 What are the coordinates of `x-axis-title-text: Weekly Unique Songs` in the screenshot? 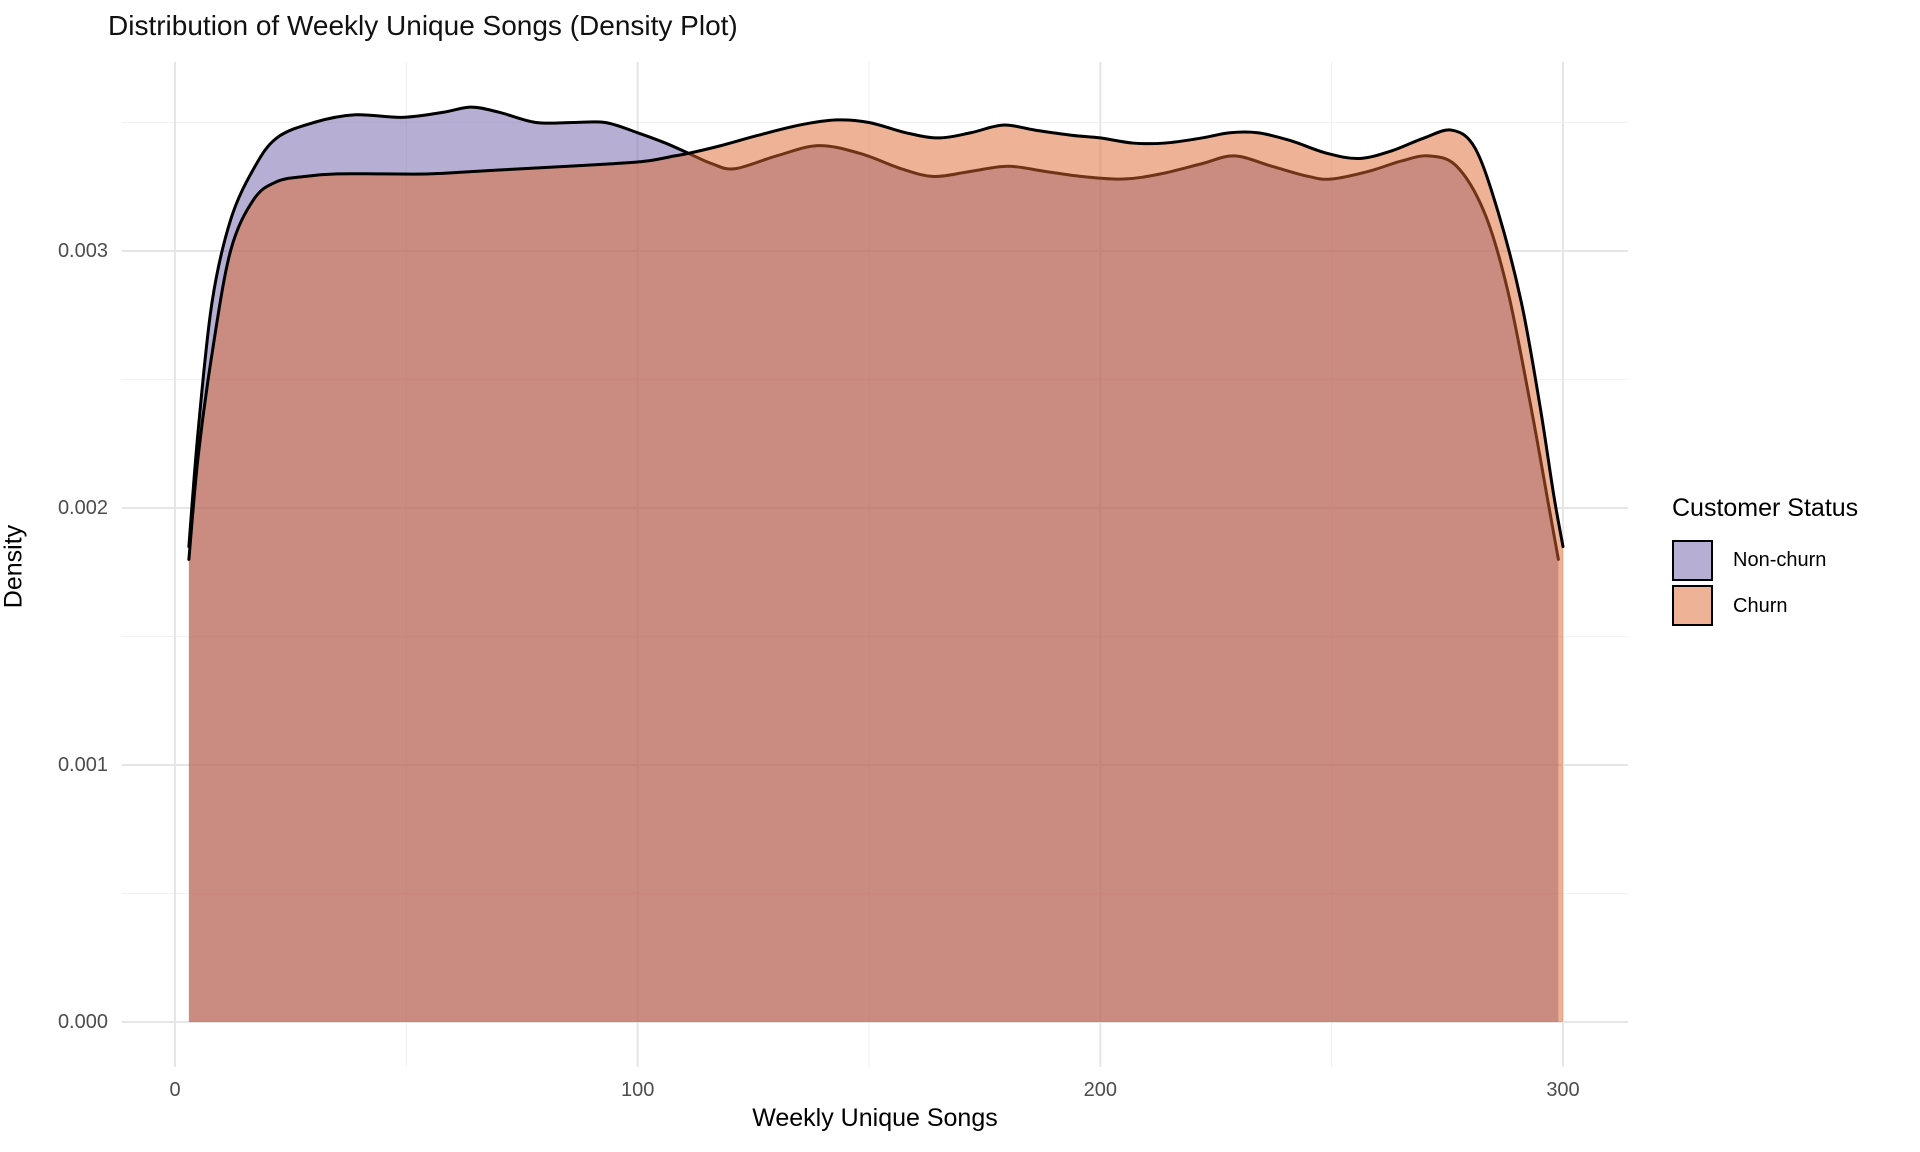 It's located at (875, 1118).